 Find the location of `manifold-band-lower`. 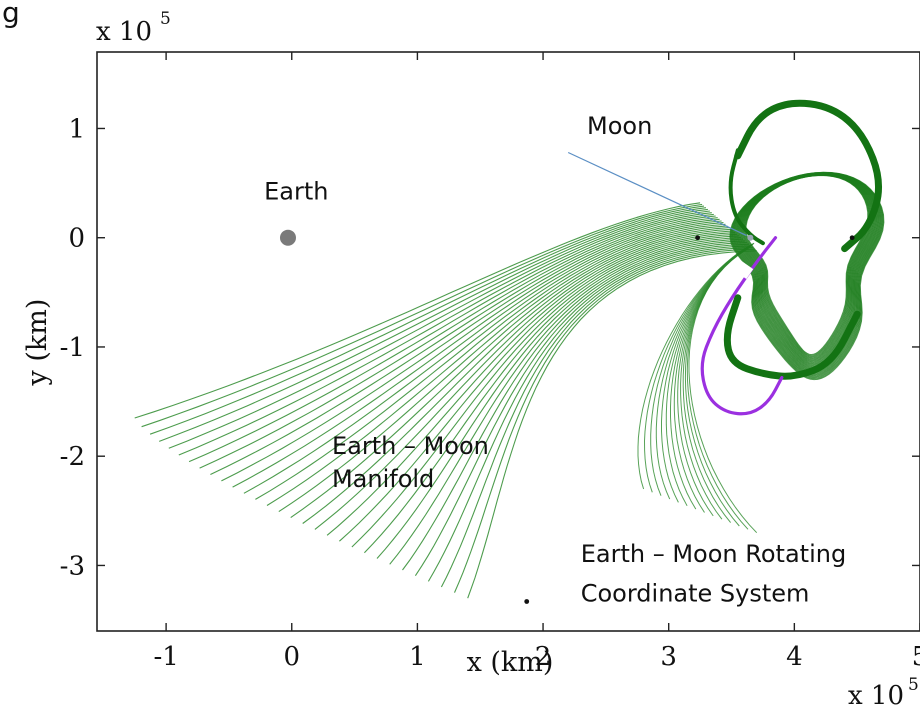

manifold-band-lower is located at coordinates (792, 337).